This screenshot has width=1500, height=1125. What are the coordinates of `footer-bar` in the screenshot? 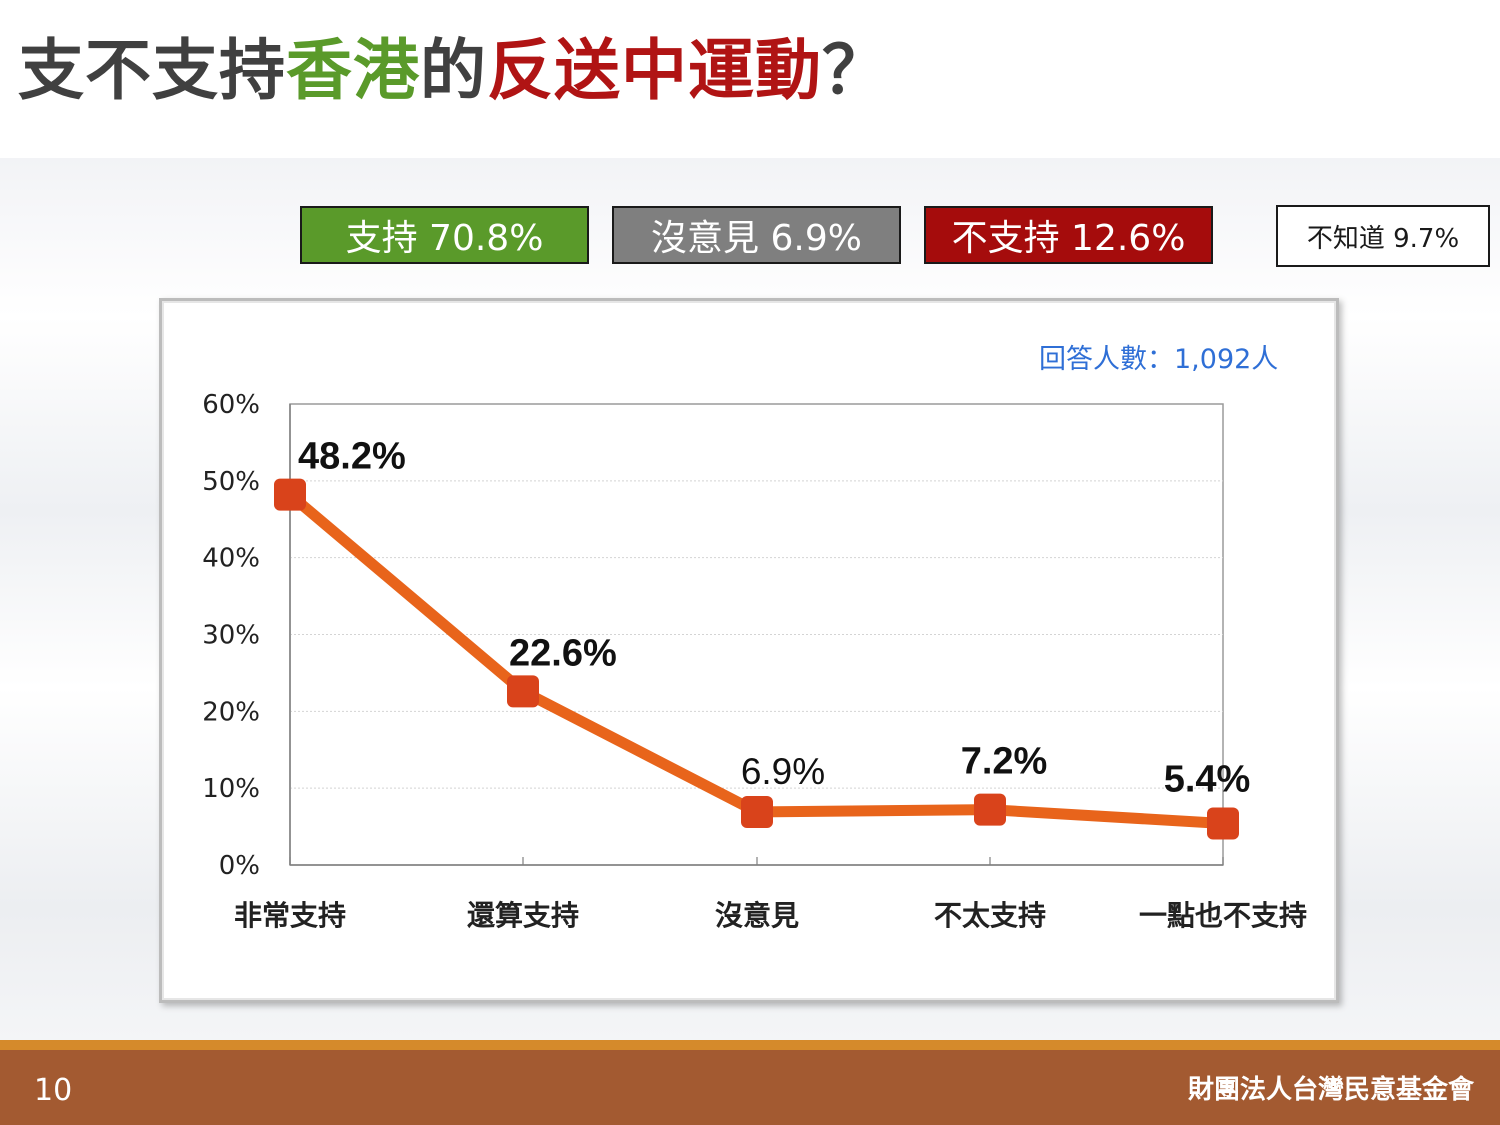 It's located at (750, 1087).